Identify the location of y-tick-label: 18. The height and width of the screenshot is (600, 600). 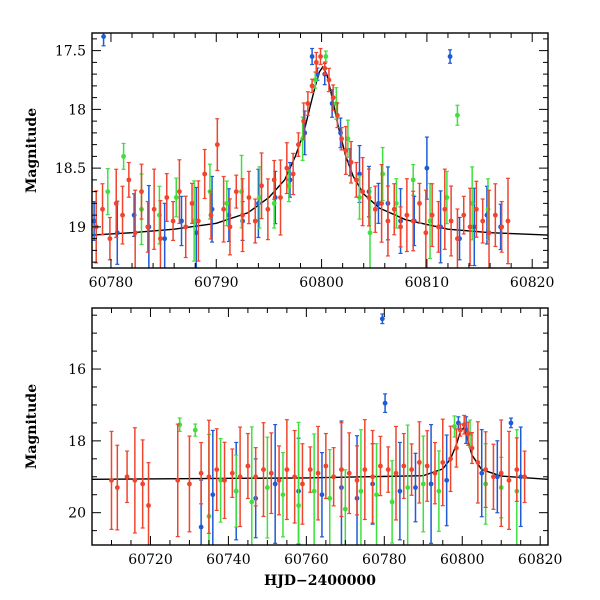
(77, 442).